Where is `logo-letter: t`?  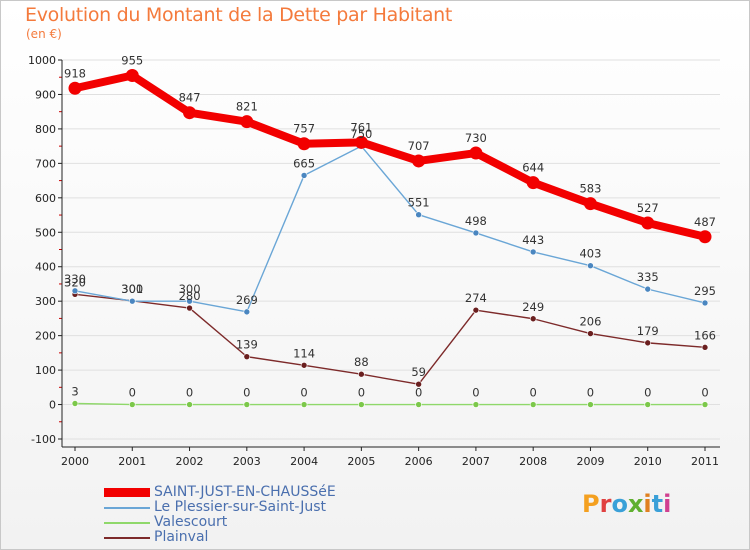
logo-letter: t is located at coordinates (657, 504).